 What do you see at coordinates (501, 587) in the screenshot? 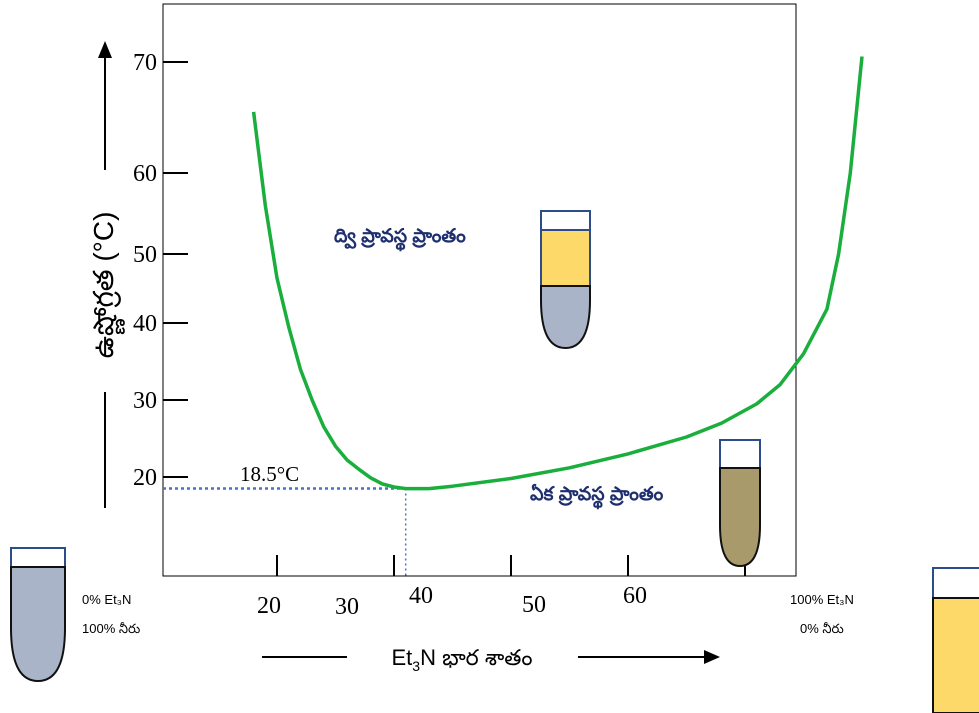
I see `x-axis-ticks: 20 30 40 50 60` at bounding box center [501, 587].